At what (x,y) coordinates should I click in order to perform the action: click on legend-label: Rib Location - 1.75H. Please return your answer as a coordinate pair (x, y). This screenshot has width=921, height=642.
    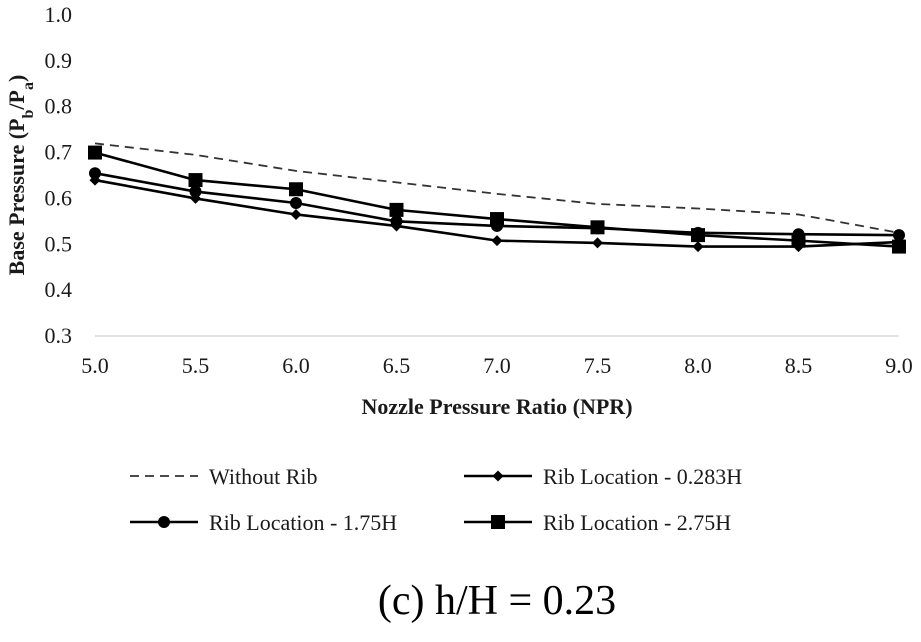
    Looking at the image, I should click on (303, 522).